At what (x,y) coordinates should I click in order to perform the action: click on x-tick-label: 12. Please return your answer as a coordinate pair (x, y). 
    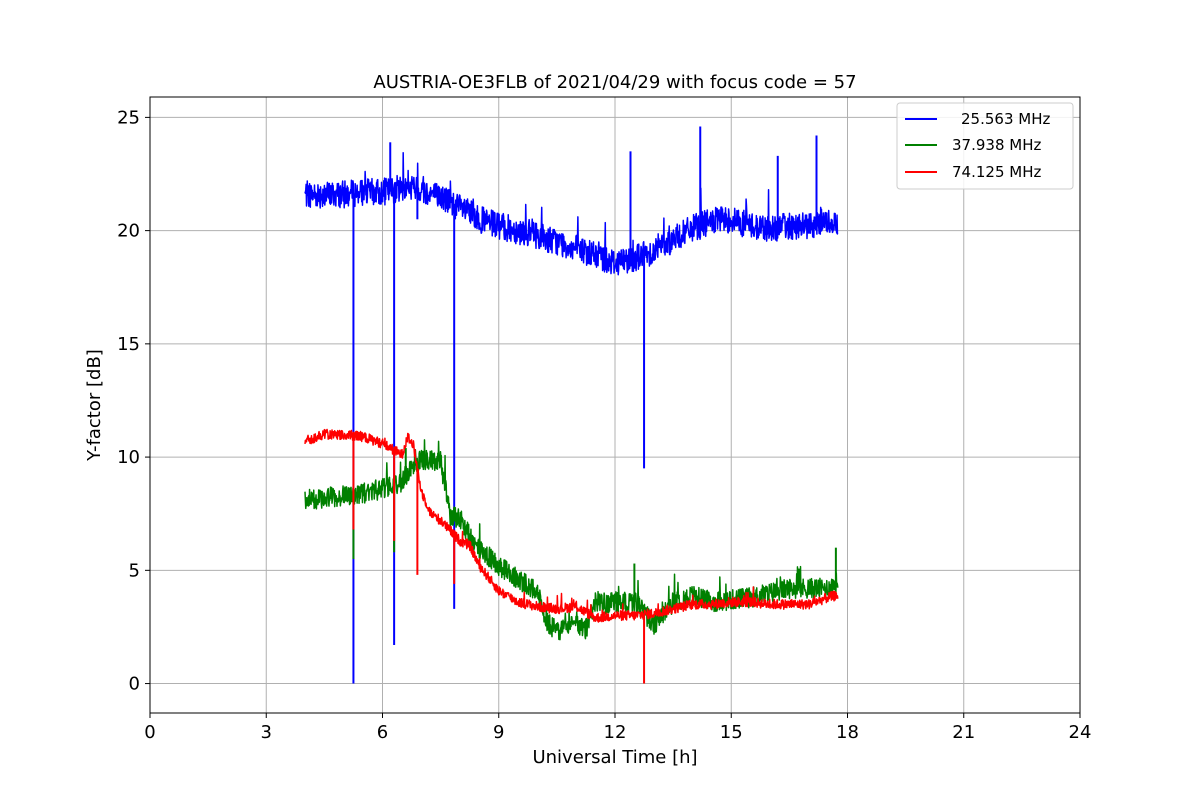
    Looking at the image, I should click on (615, 732).